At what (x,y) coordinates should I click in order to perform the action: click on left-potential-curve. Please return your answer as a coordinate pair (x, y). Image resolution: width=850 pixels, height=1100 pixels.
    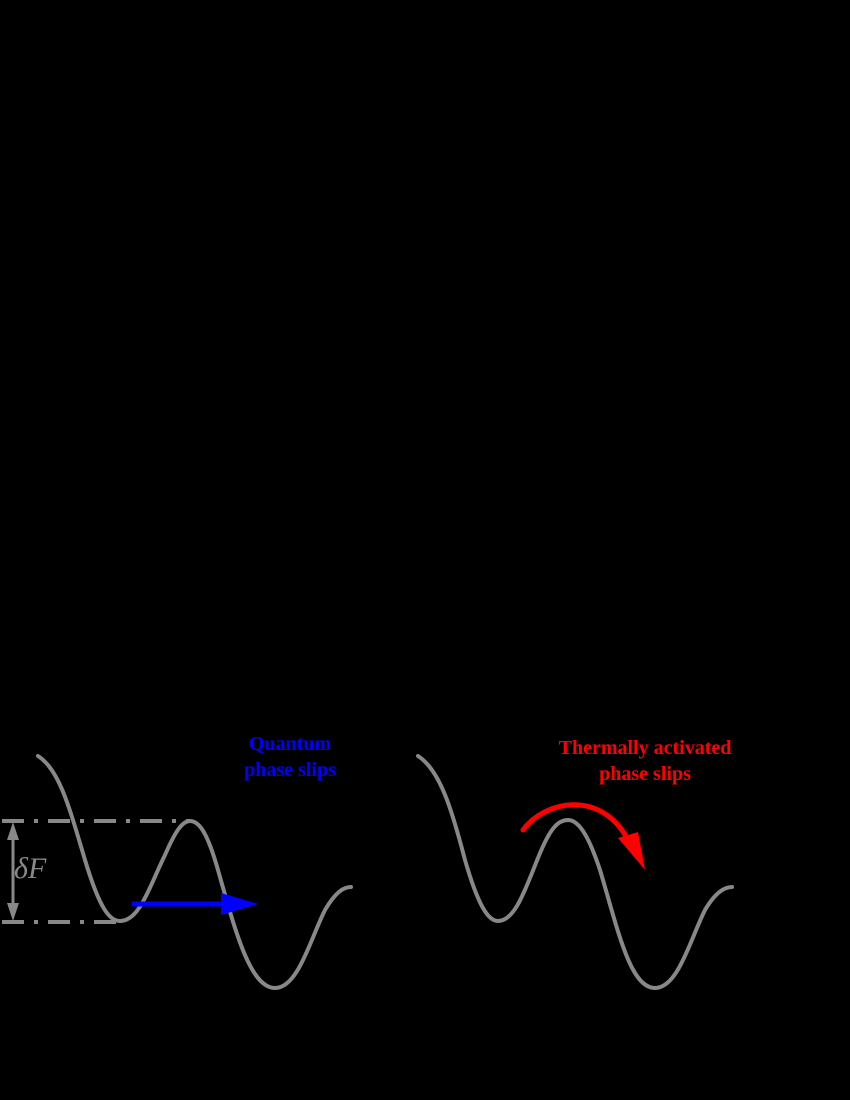
    Looking at the image, I should click on (194, 872).